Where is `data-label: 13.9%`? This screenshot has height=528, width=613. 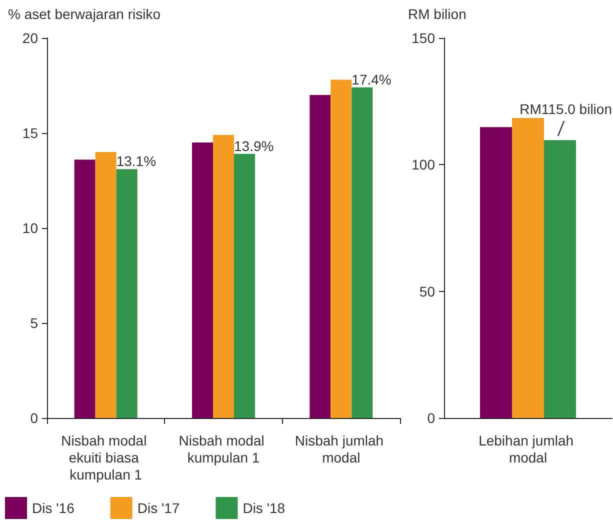
data-label: 13.9% is located at coordinates (254, 146).